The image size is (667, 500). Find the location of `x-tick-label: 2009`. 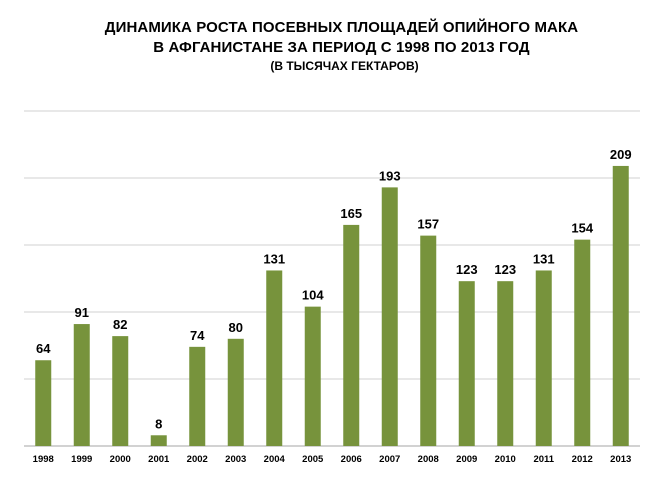

x-tick-label: 2009 is located at coordinates (466, 459).